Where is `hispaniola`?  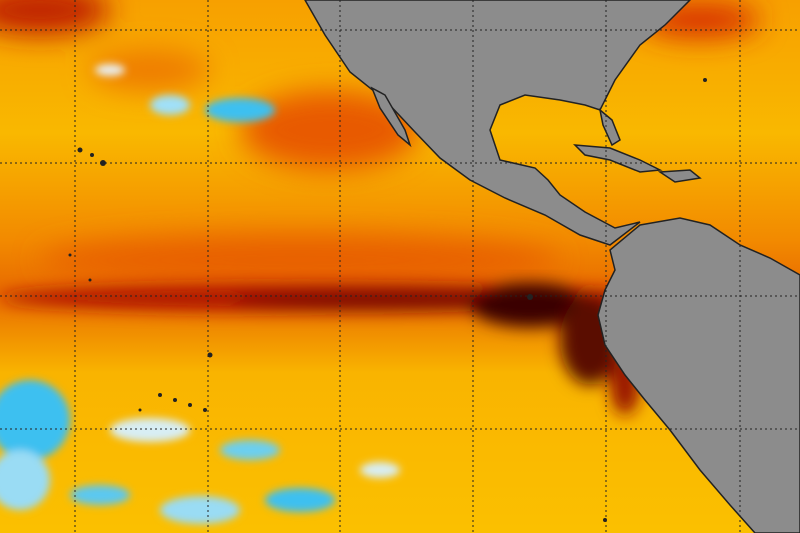
hispaniola is located at coordinates (679, 176).